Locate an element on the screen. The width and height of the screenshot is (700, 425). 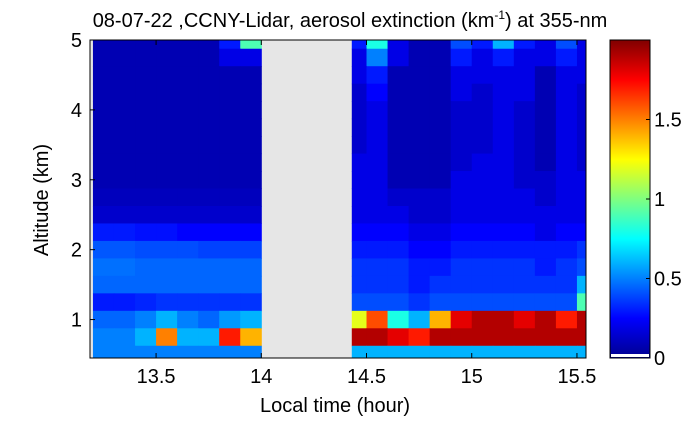
x-tick-label: 15.5 is located at coordinates (576, 377).